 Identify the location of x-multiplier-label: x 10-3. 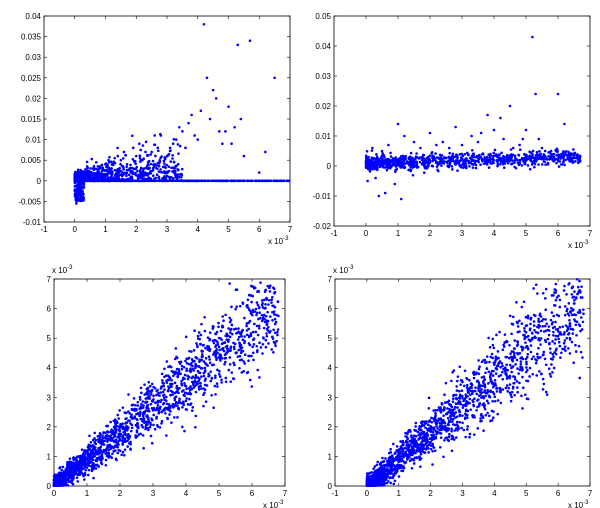
(273, 504).